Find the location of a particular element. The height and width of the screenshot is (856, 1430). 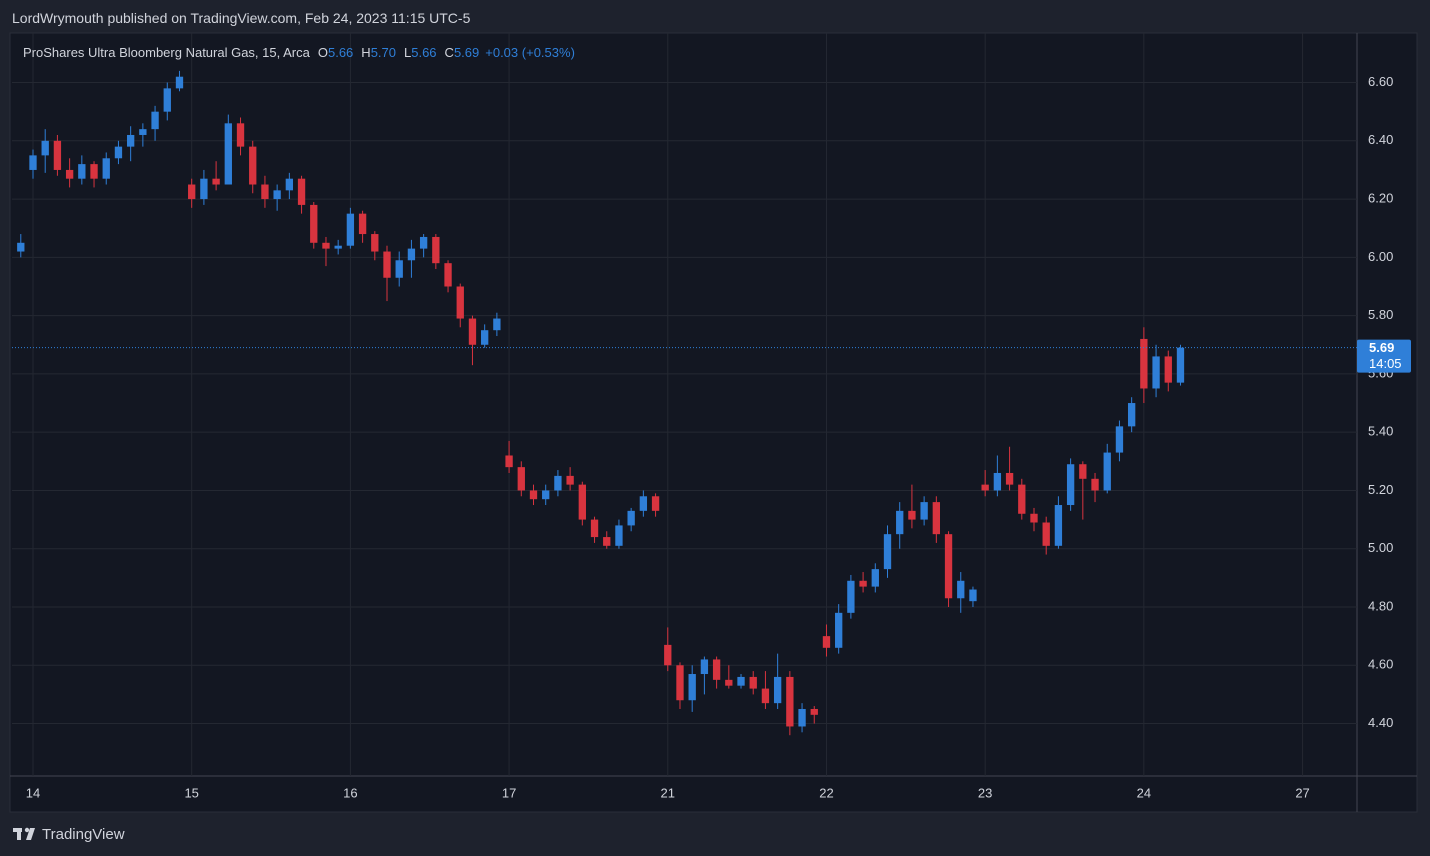

ohlc-value: 5.69 is located at coordinates (466, 52).